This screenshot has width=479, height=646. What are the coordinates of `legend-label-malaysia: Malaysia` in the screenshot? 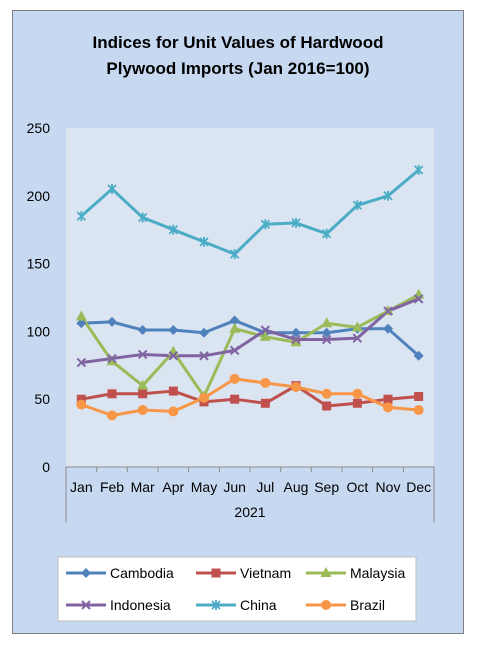 It's located at (377, 573).